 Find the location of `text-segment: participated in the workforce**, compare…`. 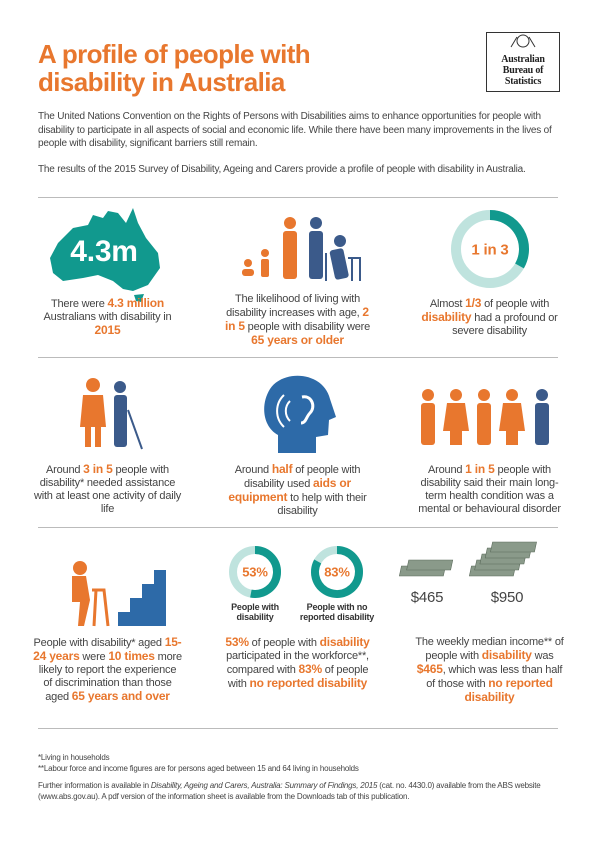

text-segment: participated in the workforce**, compare… is located at coordinates (297, 663).